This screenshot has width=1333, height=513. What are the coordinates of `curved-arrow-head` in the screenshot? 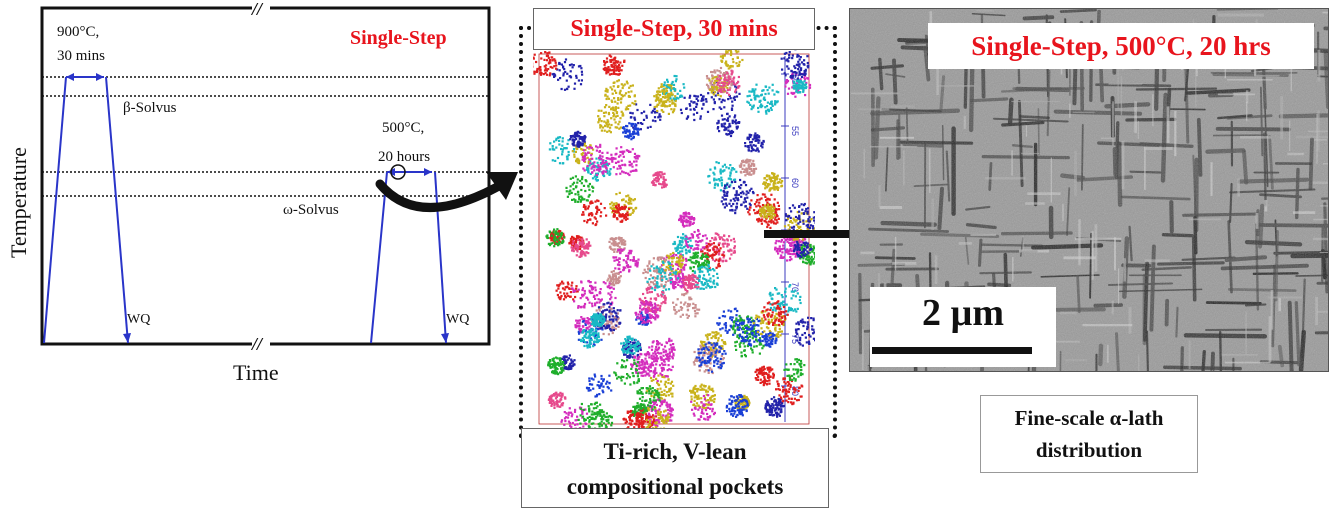 It's located at (502, 186).